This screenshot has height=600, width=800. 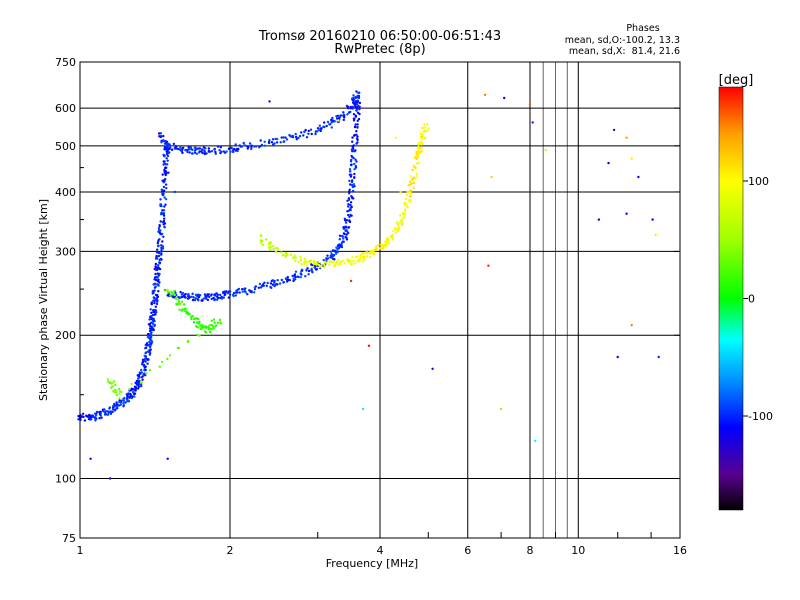 What do you see at coordinates (624, 51) in the screenshot?
I see `stats-line-x: mean, sd,X: 81.4, 21.6` at bounding box center [624, 51].